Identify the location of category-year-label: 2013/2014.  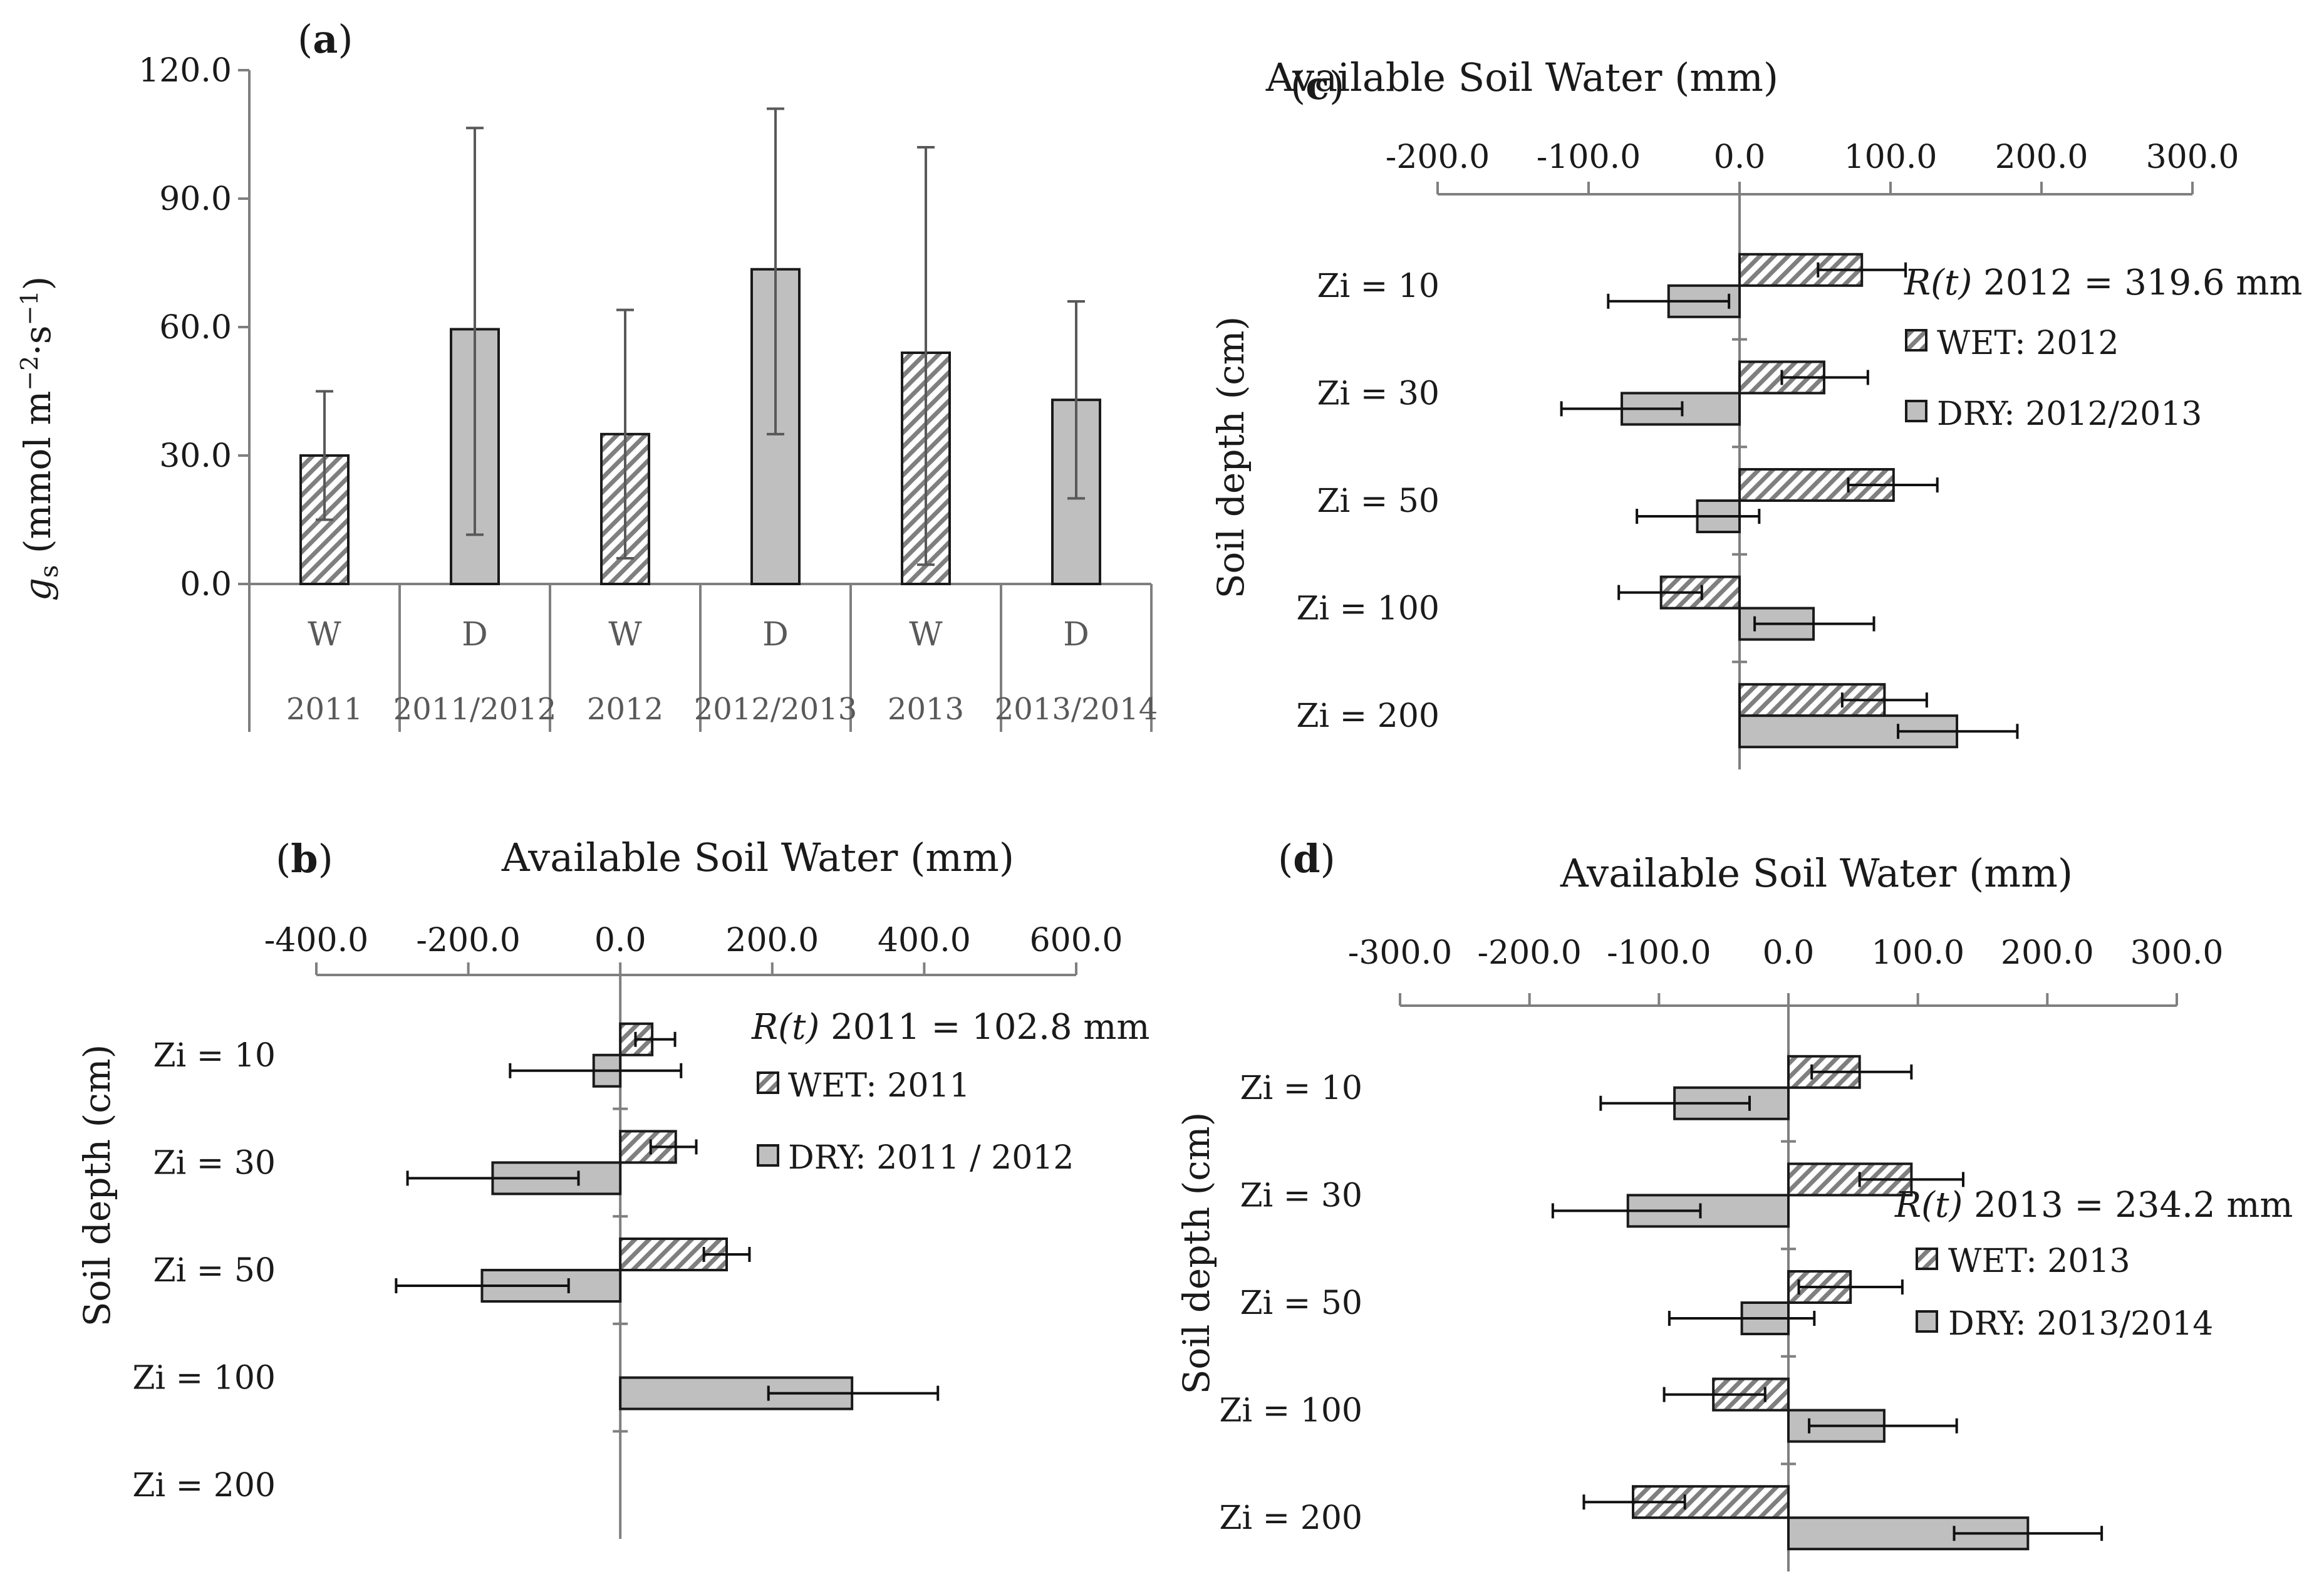
(1076, 710).